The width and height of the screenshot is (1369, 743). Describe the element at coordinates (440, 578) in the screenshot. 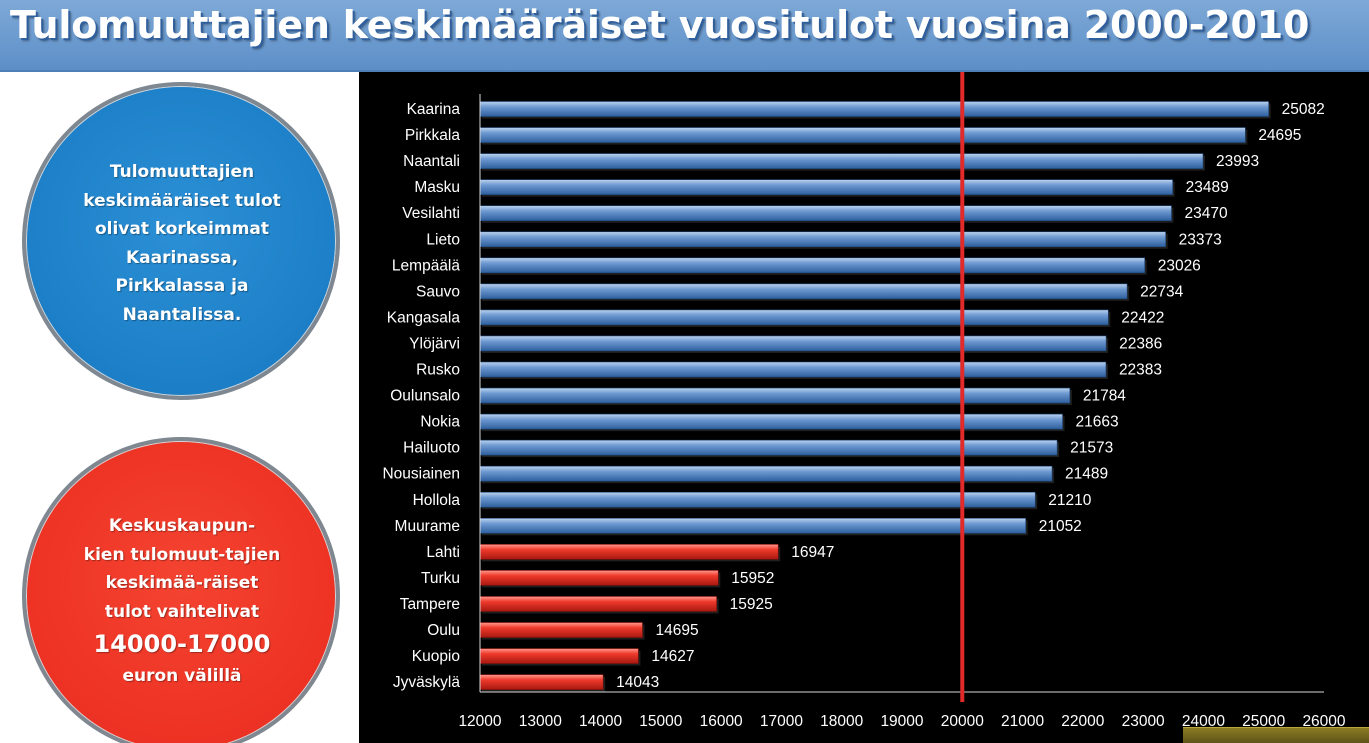

I see `category-label: Turku` at that location.